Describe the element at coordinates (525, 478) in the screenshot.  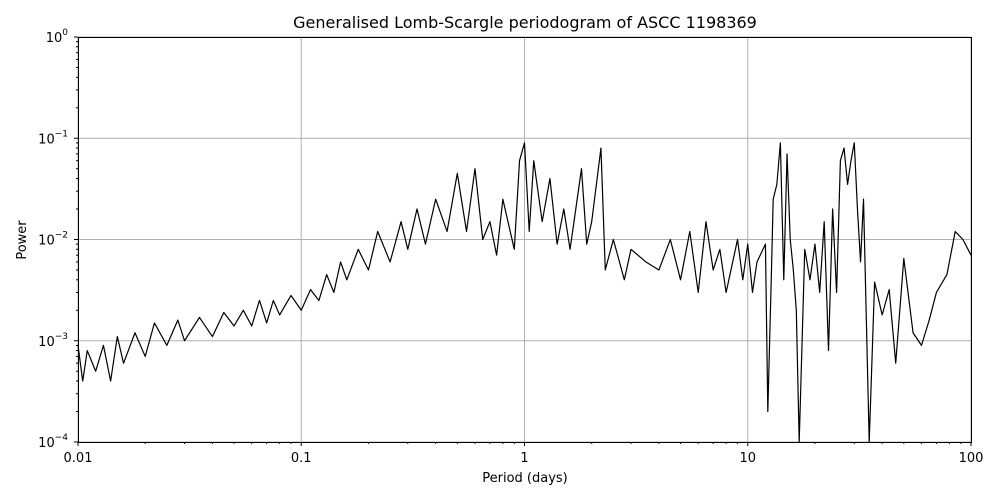
I see `x-axis-label: Period (days)` at that location.